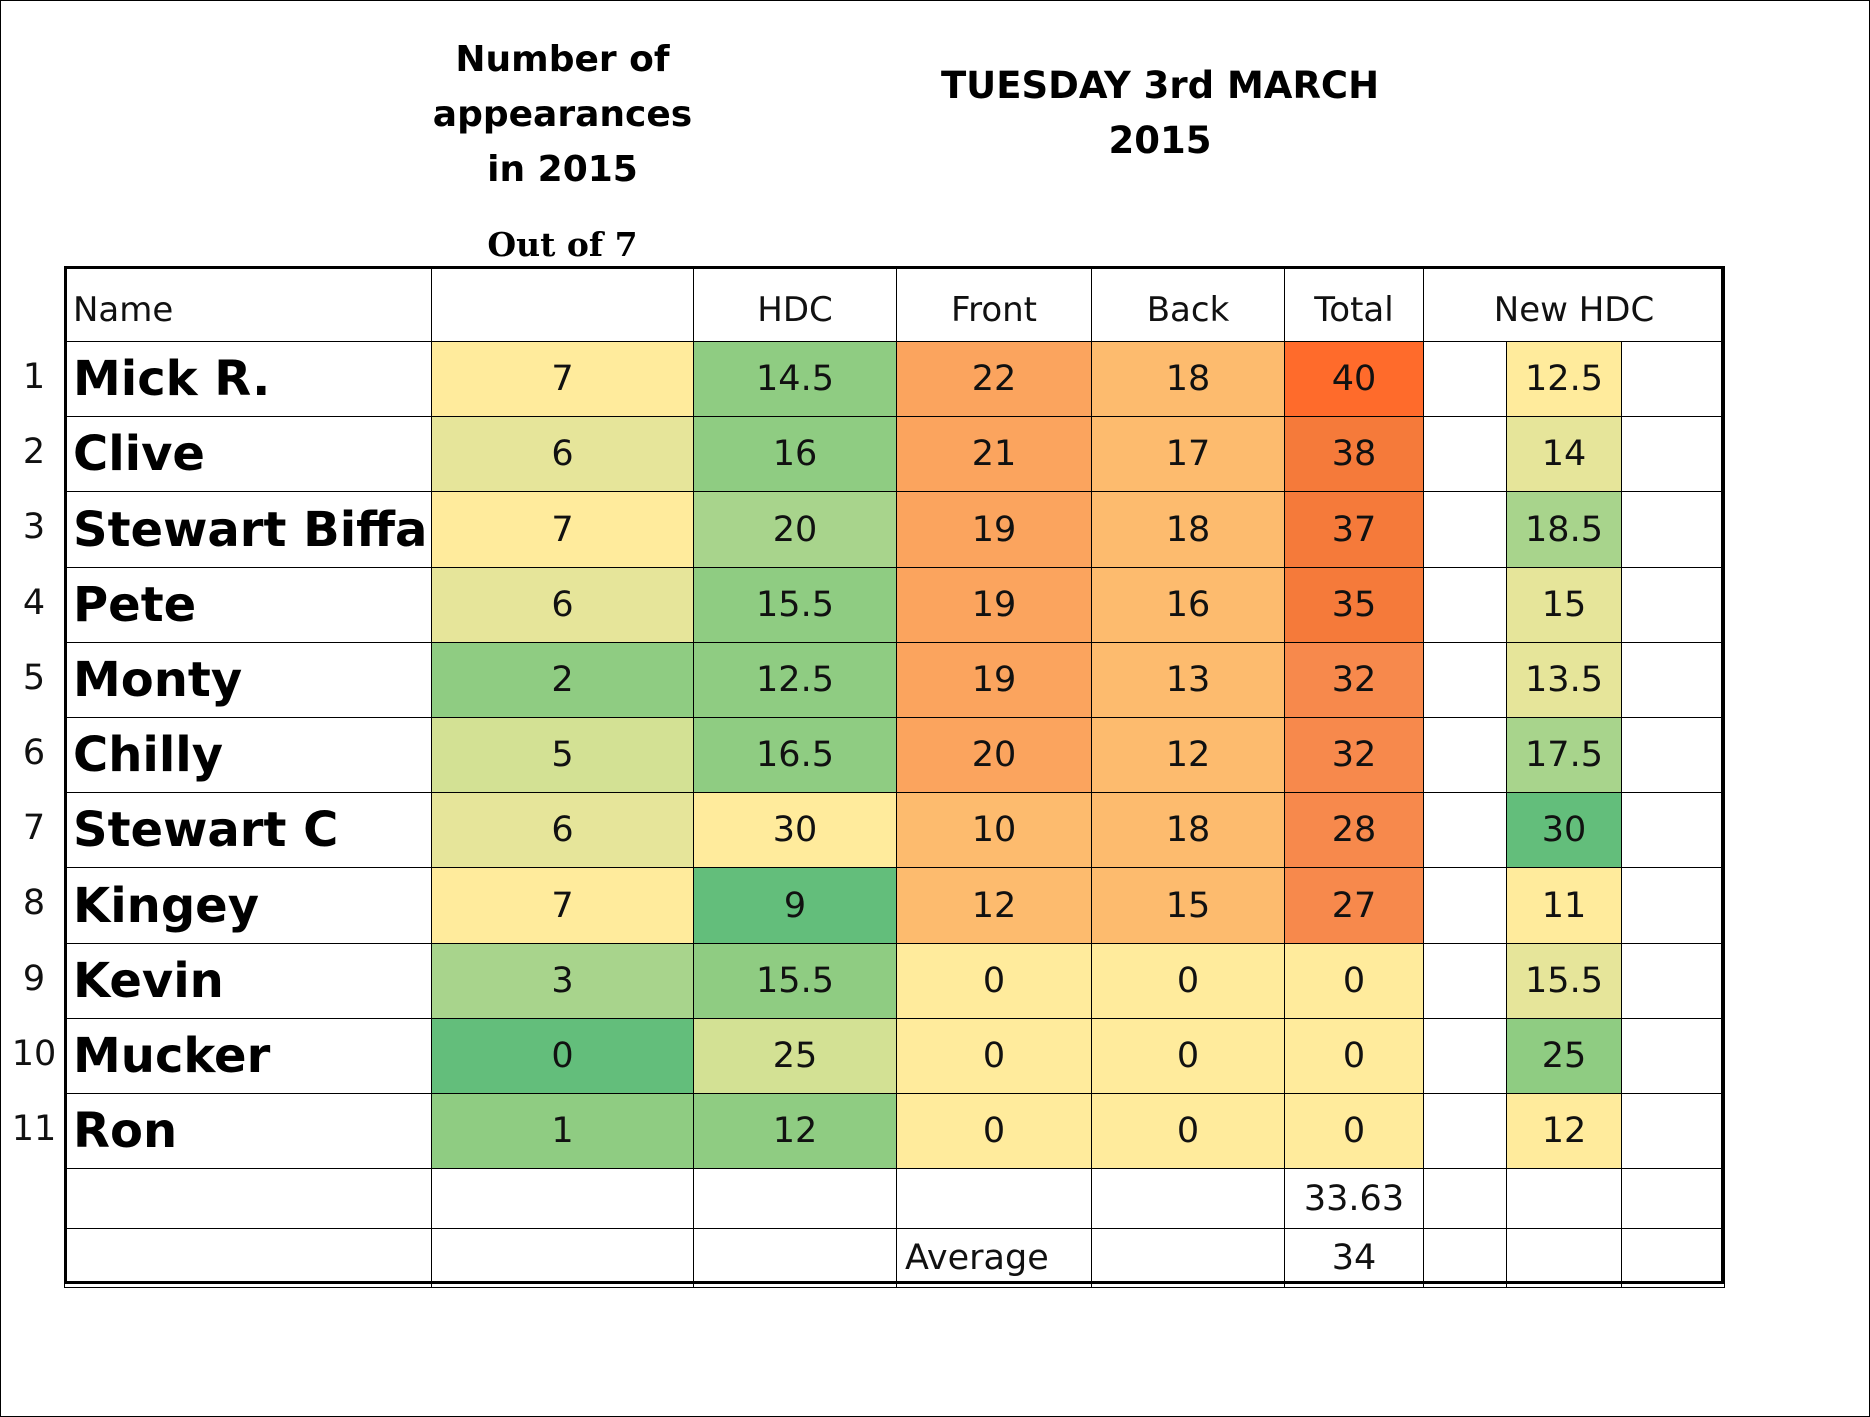  What do you see at coordinates (795, 1131) in the screenshot?
I see `hdc-cell: 12` at bounding box center [795, 1131].